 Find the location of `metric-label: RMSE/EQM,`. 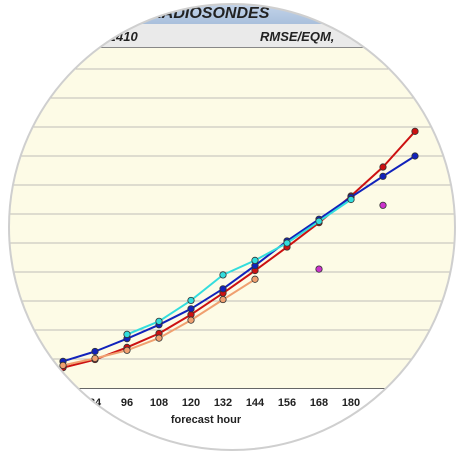

metric-label: RMSE/EQM, is located at coordinates (297, 36).